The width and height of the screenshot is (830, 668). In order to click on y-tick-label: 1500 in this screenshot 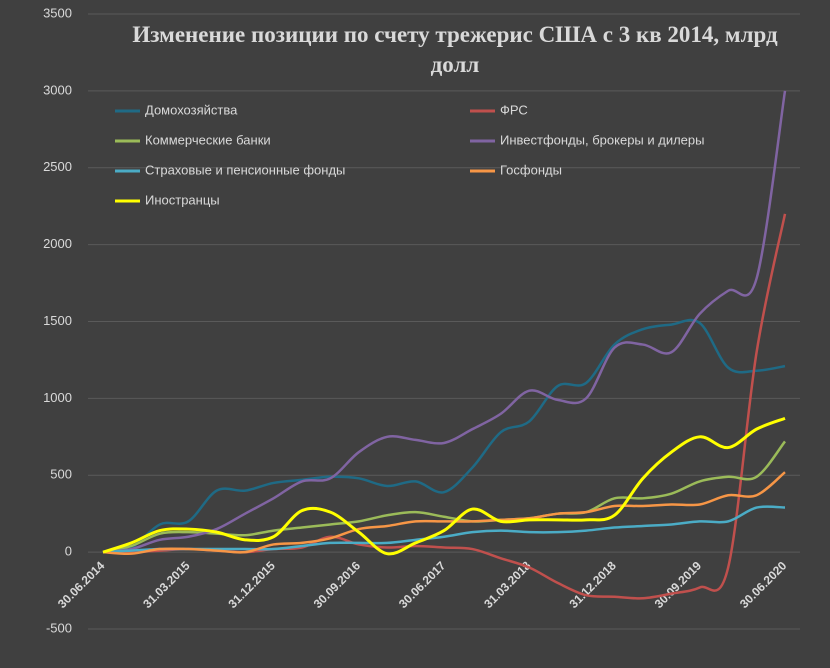, I will do `click(57, 320)`.